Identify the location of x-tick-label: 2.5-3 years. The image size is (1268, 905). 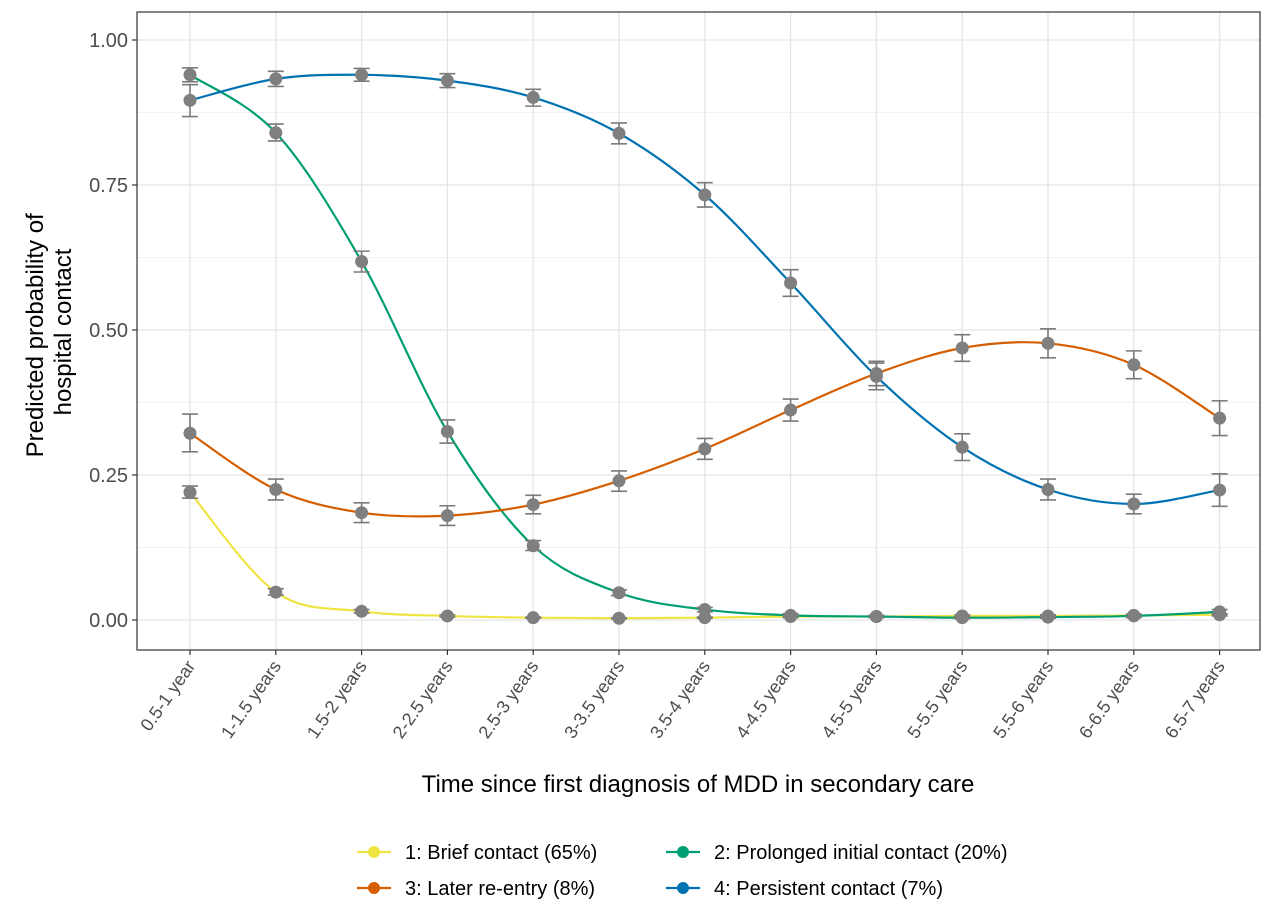
(508, 699).